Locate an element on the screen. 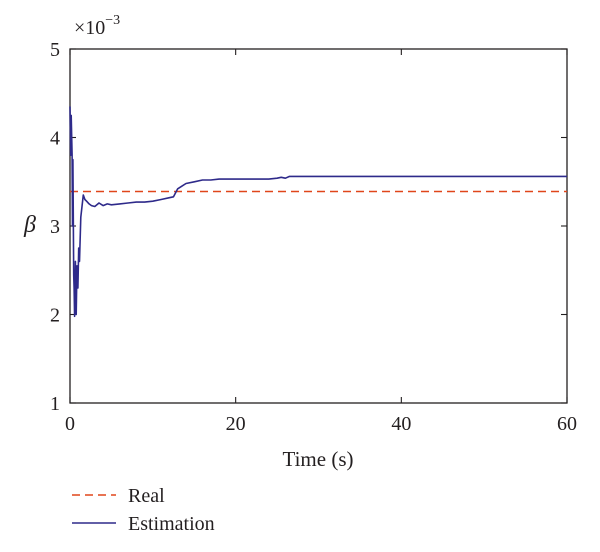 The width and height of the screenshot is (600, 552). y-tick-label: 1 is located at coordinates (55, 404).